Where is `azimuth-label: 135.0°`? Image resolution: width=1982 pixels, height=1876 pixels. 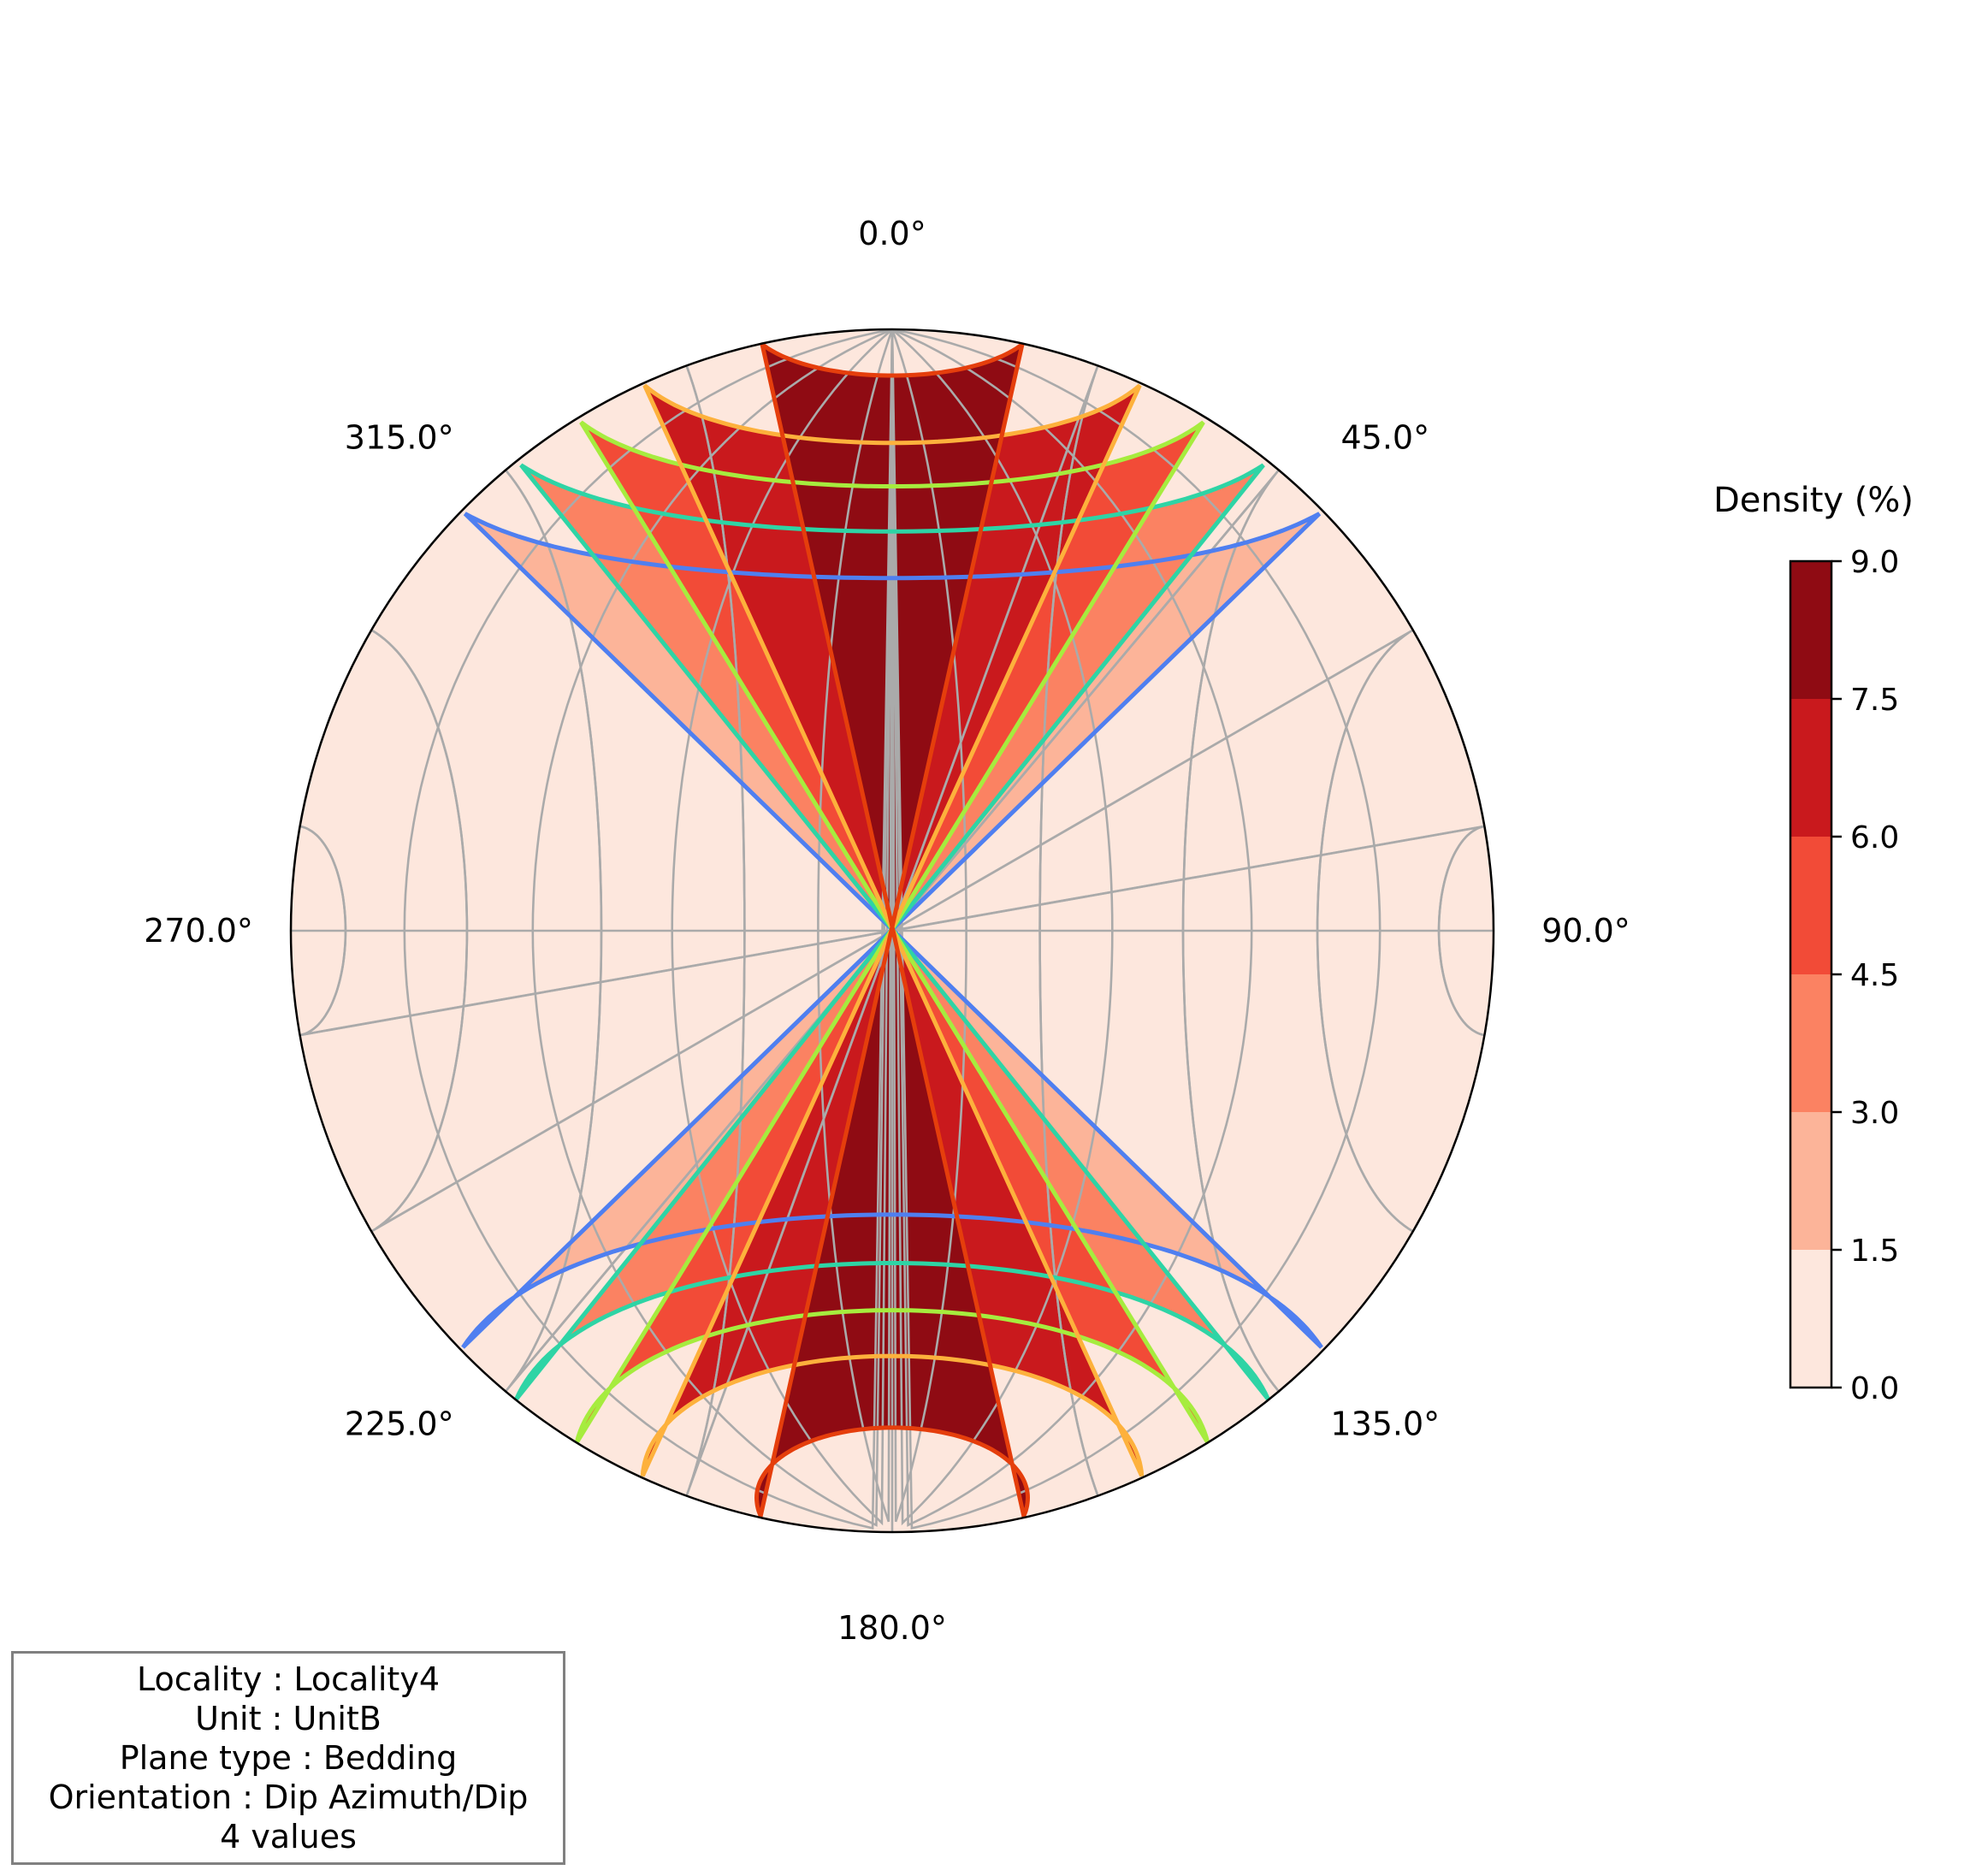
azimuth-label: 135.0° is located at coordinates (1385, 1423).